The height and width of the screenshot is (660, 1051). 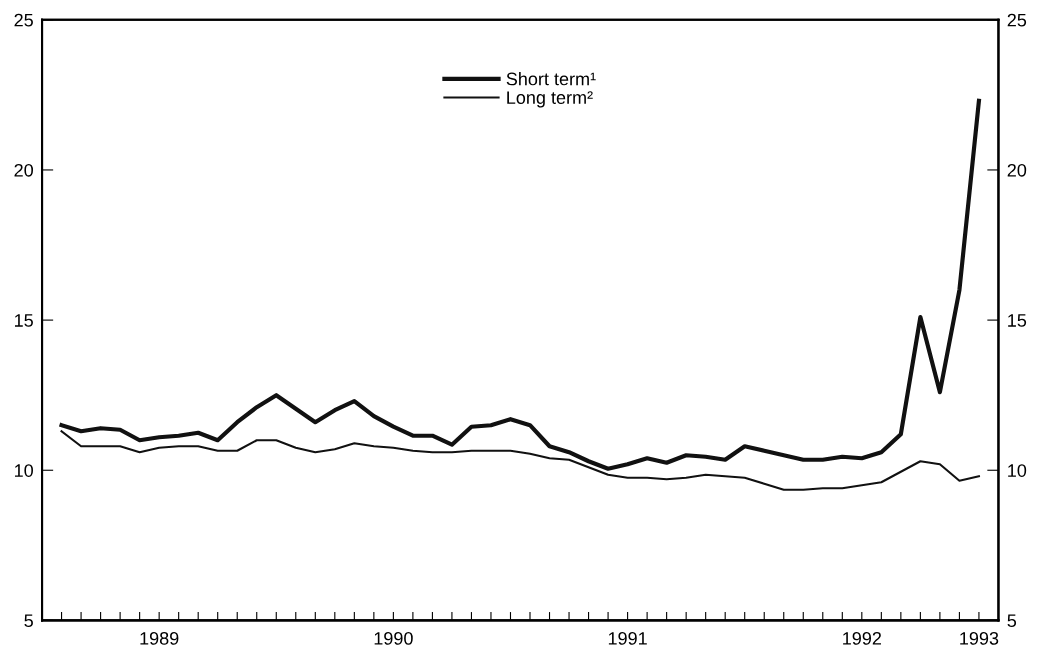 What do you see at coordinates (551, 79) in the screenshot?
I see `legend-label: Short term¹` at bounding box center [551, 79].